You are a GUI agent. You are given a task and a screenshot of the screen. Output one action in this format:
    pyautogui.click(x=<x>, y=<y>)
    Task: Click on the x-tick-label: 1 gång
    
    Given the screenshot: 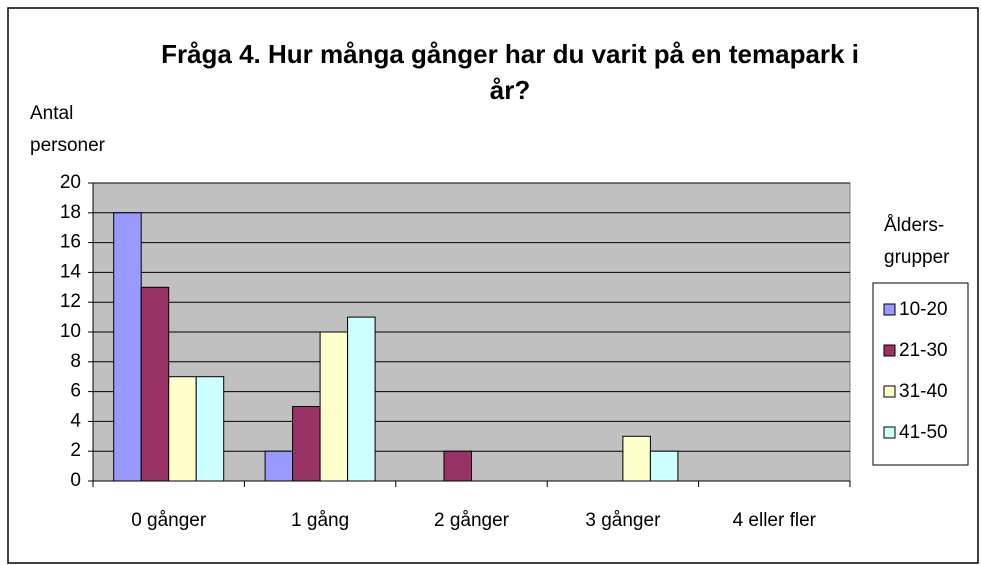 What is the action you would take?
    pyautogui.click(x=320, y=520)
    